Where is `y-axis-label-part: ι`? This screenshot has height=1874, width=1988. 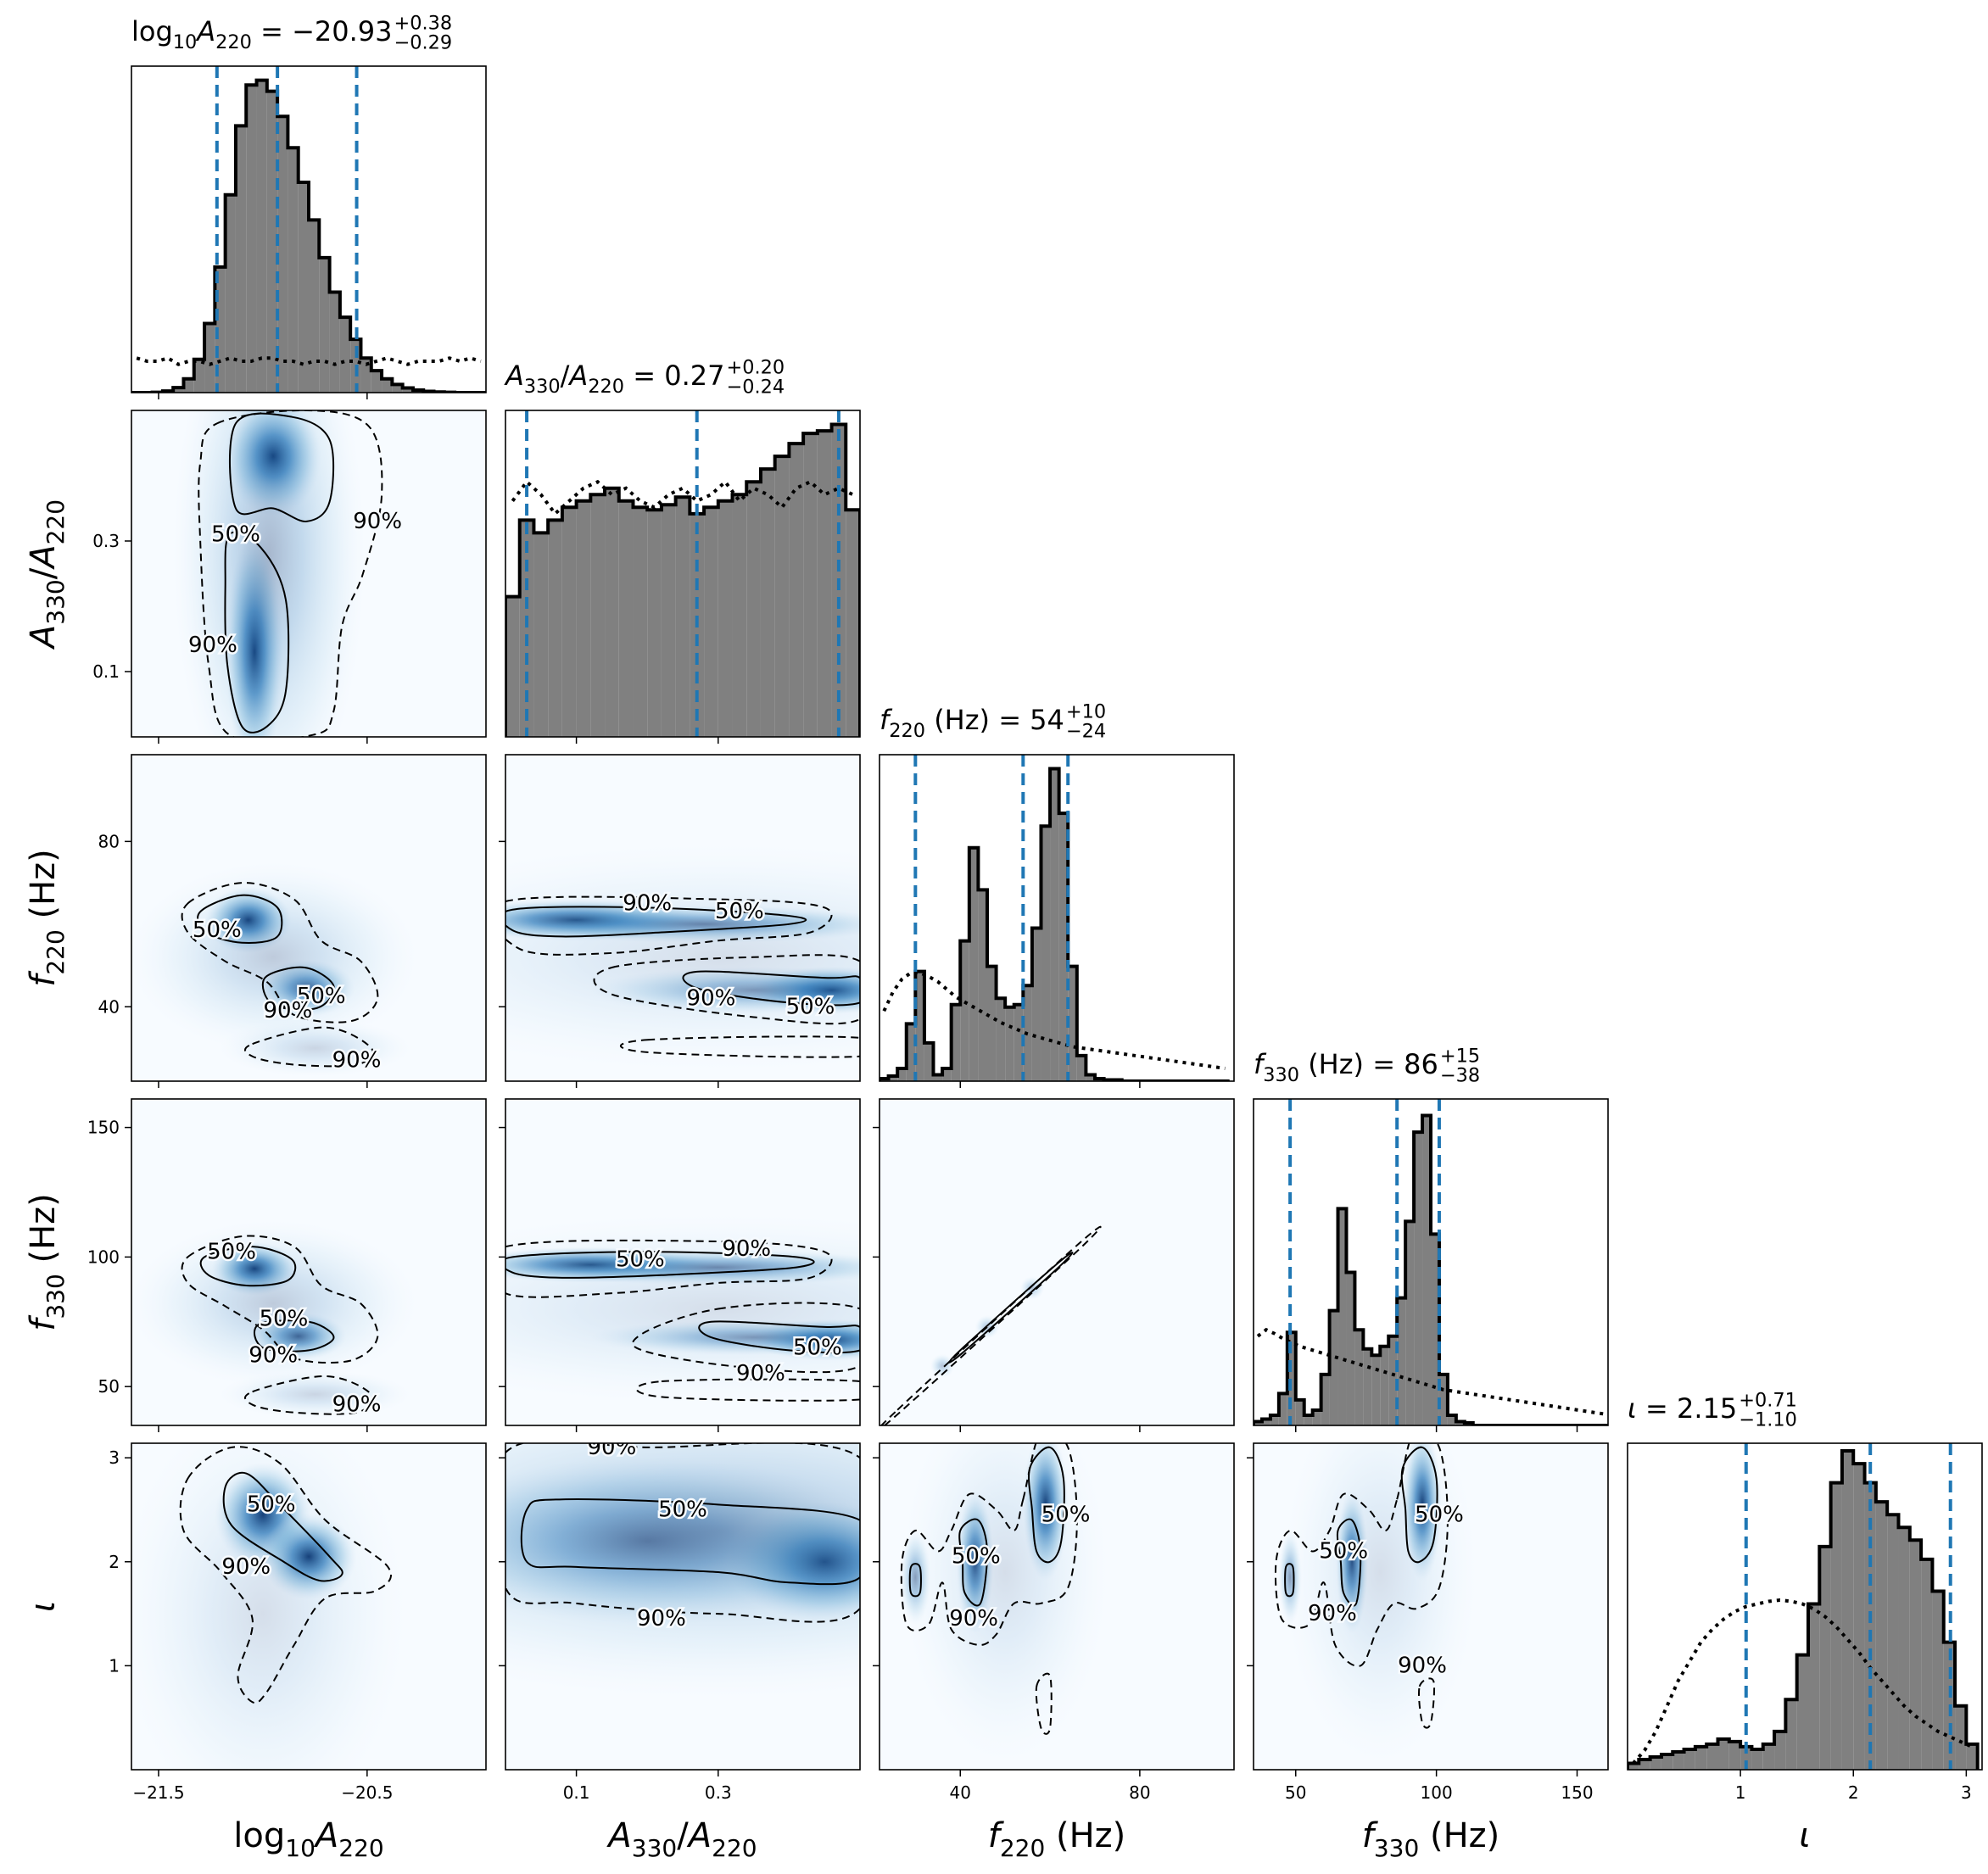
y-axis-label-part: ι is located at coordinates (43, 1607).